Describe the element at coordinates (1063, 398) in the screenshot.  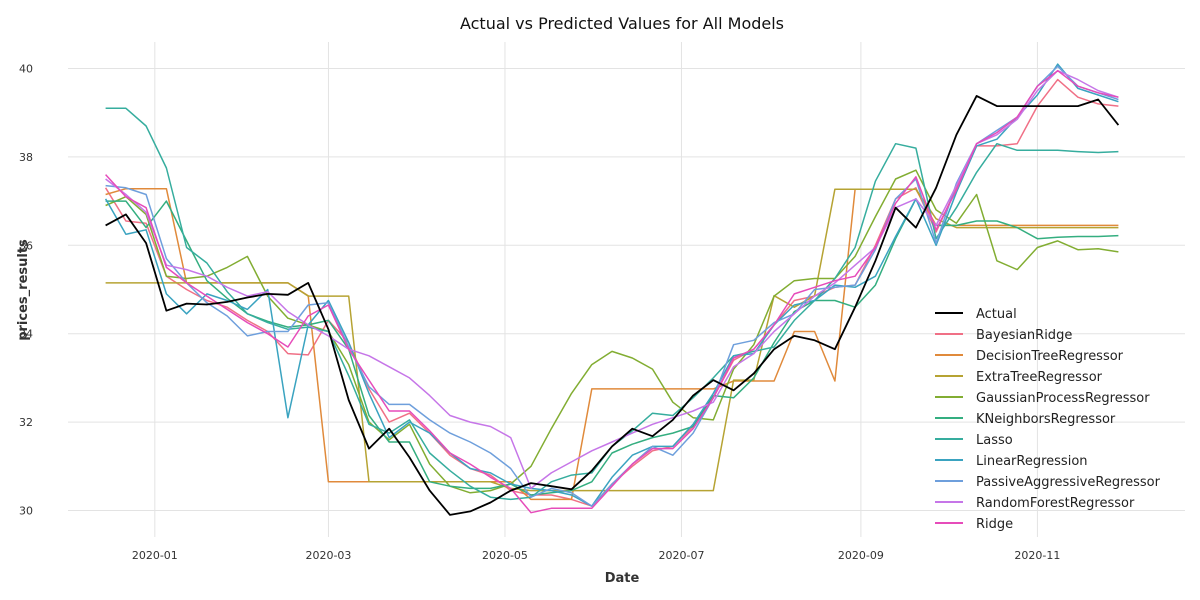
I see `legend-entry: GaussianProcessRegressor` at that location.